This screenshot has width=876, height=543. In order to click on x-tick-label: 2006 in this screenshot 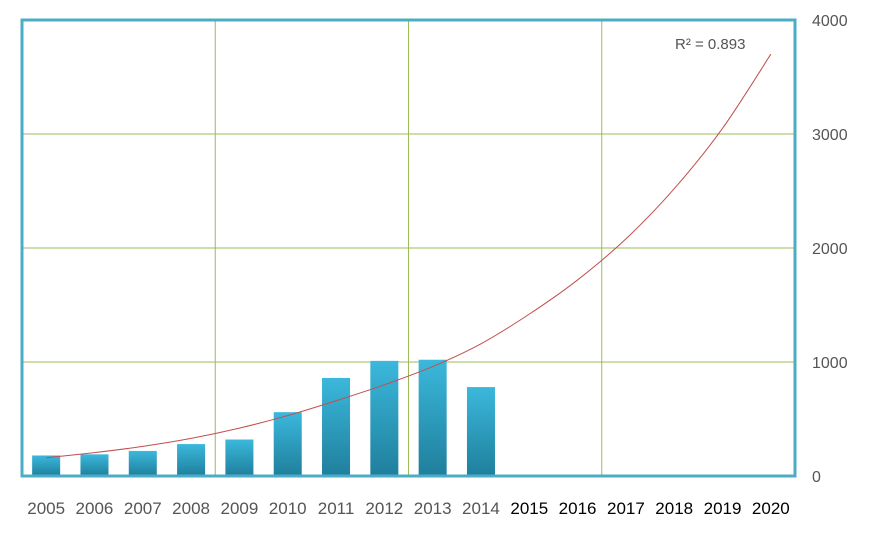, I will do `click(95, 508)`.